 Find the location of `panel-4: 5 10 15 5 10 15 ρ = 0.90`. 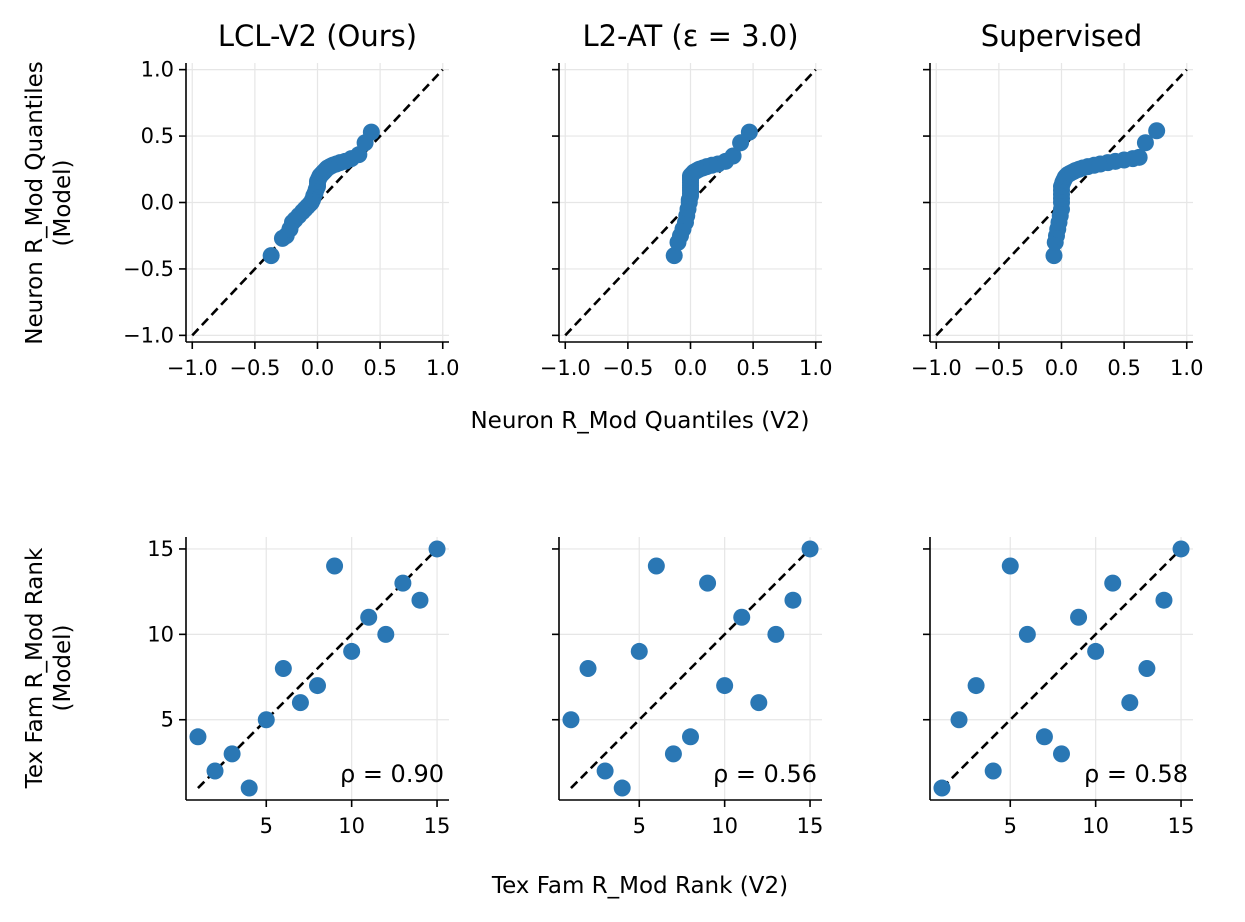

panel-4: 5 10 15 5 10 15 ρ = 0.90 is located at coordinates (298, 687).